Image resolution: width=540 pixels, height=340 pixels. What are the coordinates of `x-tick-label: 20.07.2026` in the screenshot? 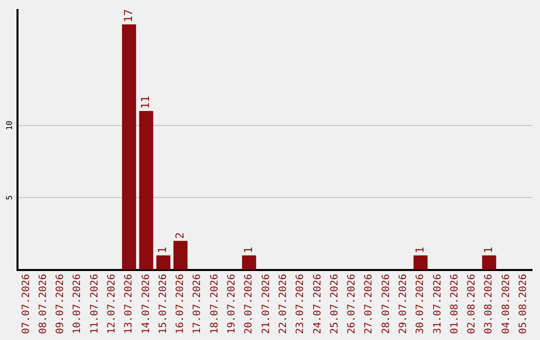 It's located at (249, 304).